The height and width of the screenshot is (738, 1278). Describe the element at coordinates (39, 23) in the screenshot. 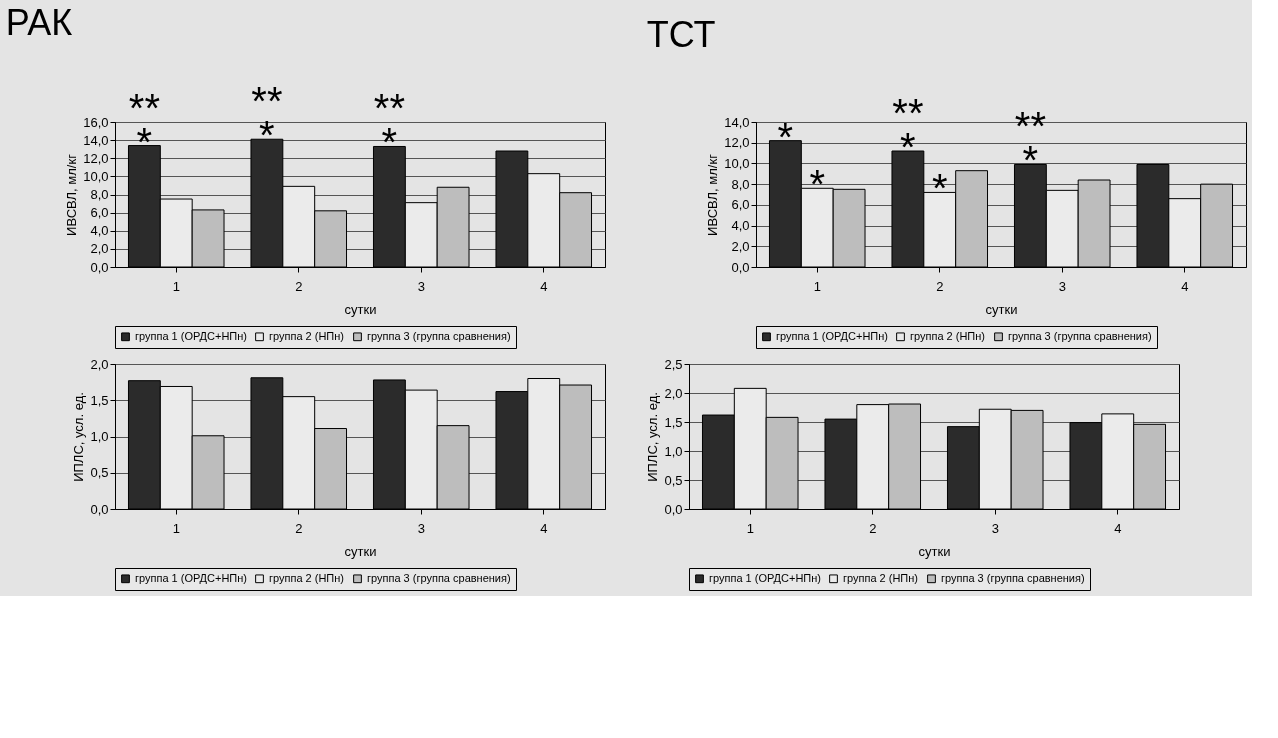

I see `chart-title: РАК` at that location.